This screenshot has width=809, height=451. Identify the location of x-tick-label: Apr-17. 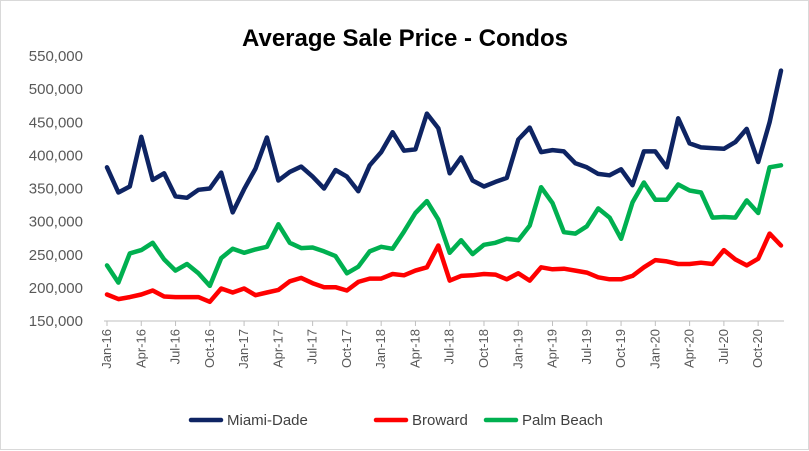
(277, 348).